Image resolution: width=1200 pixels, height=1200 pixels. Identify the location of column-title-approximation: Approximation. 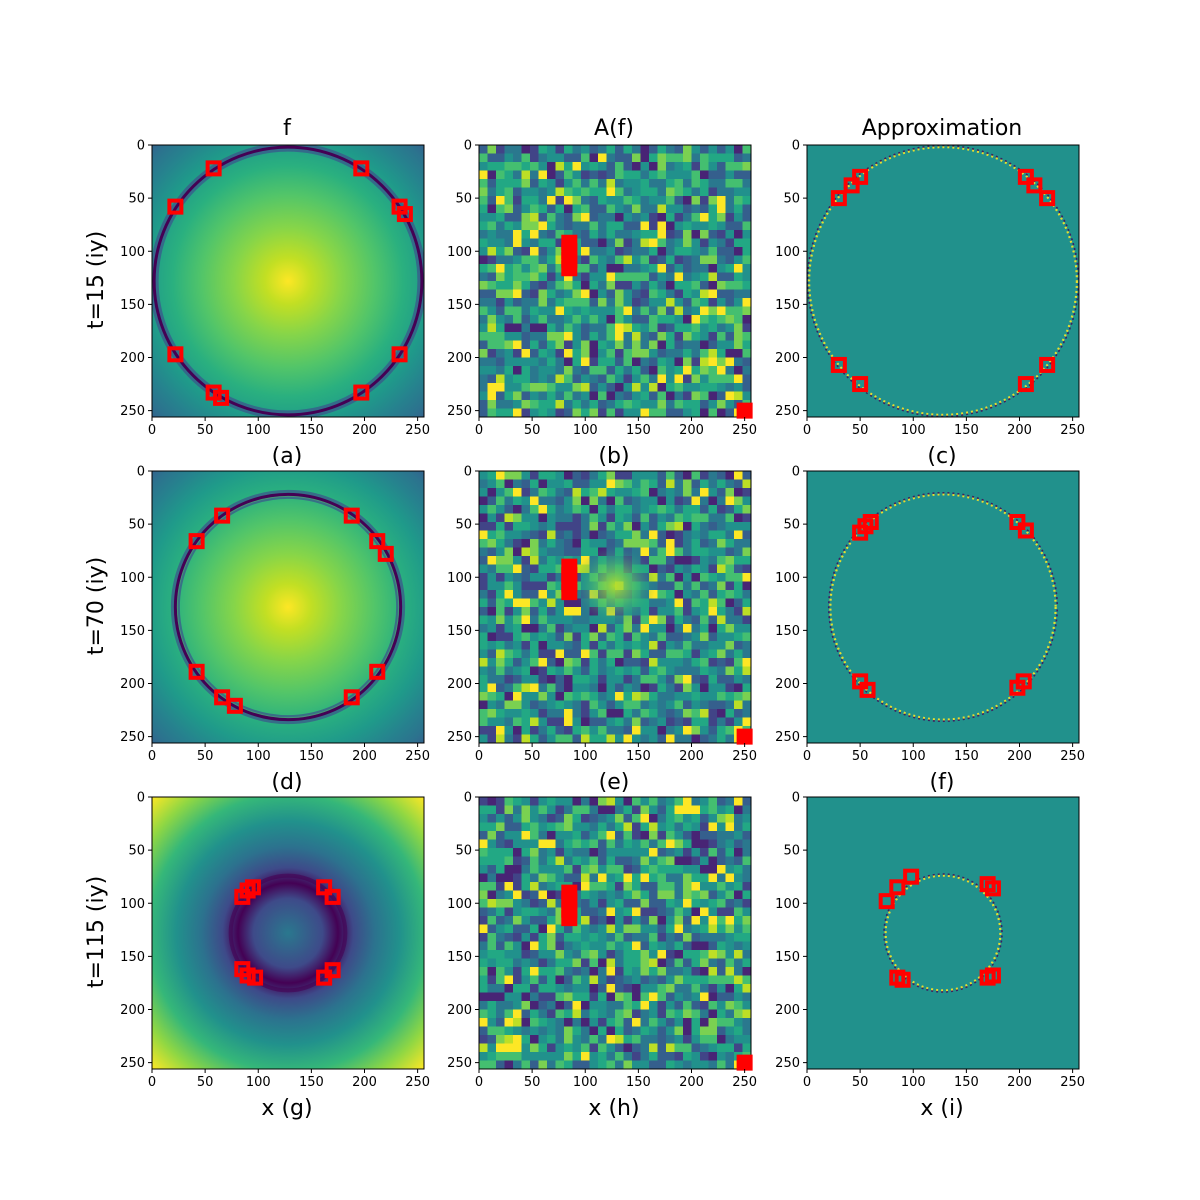
(942, 128).